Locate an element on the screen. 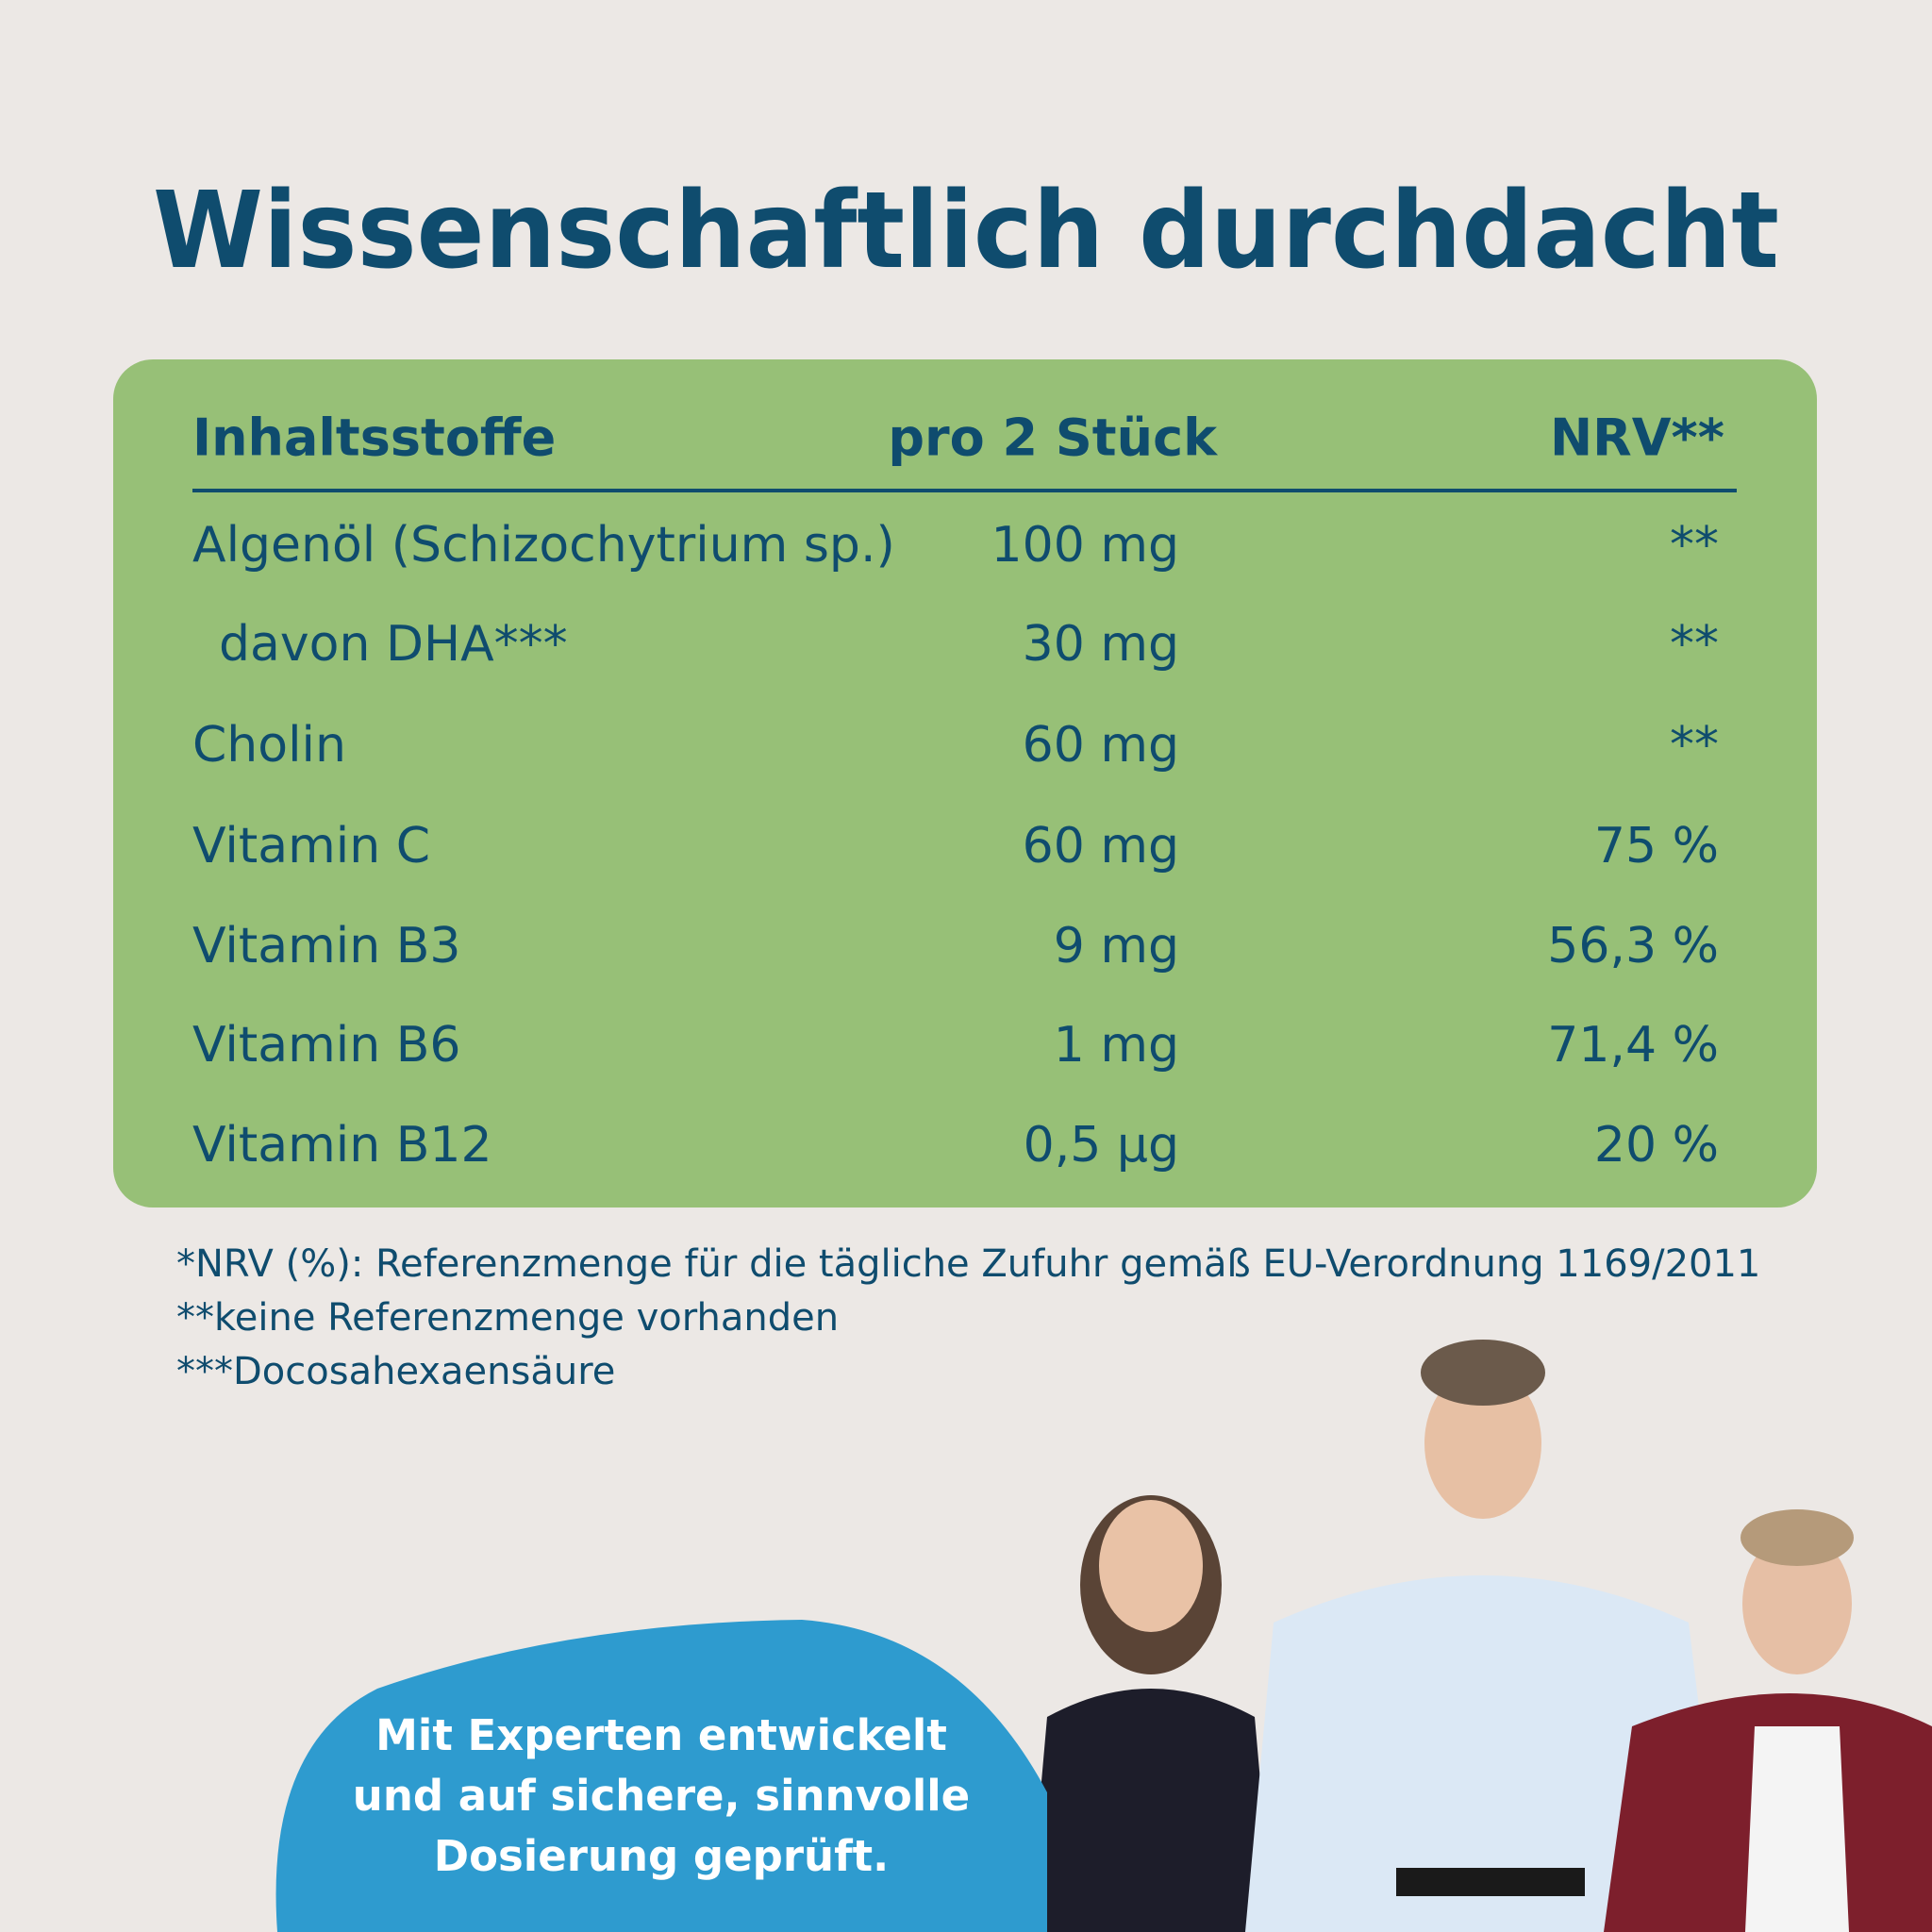 This screenshot has height=1932, width=1932. table-cell: 56,3 % is located at coordinates (1633, 946).